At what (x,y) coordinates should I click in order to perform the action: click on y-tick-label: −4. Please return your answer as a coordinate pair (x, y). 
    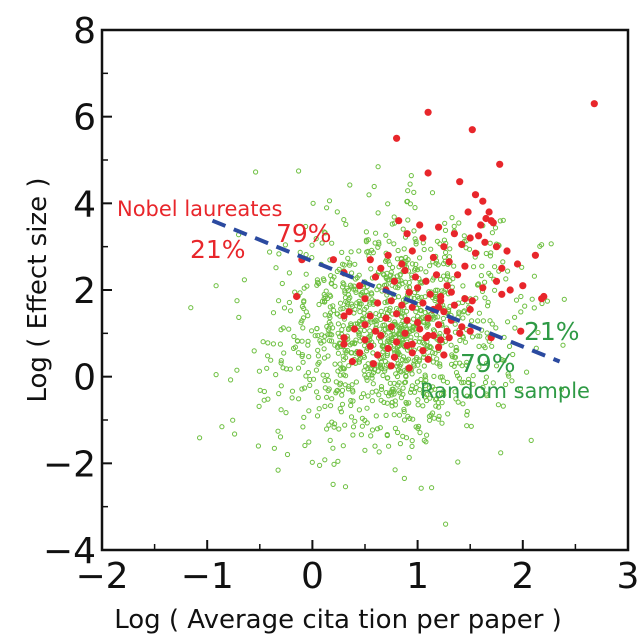
    Looking at the image, I should click on (69, 551).